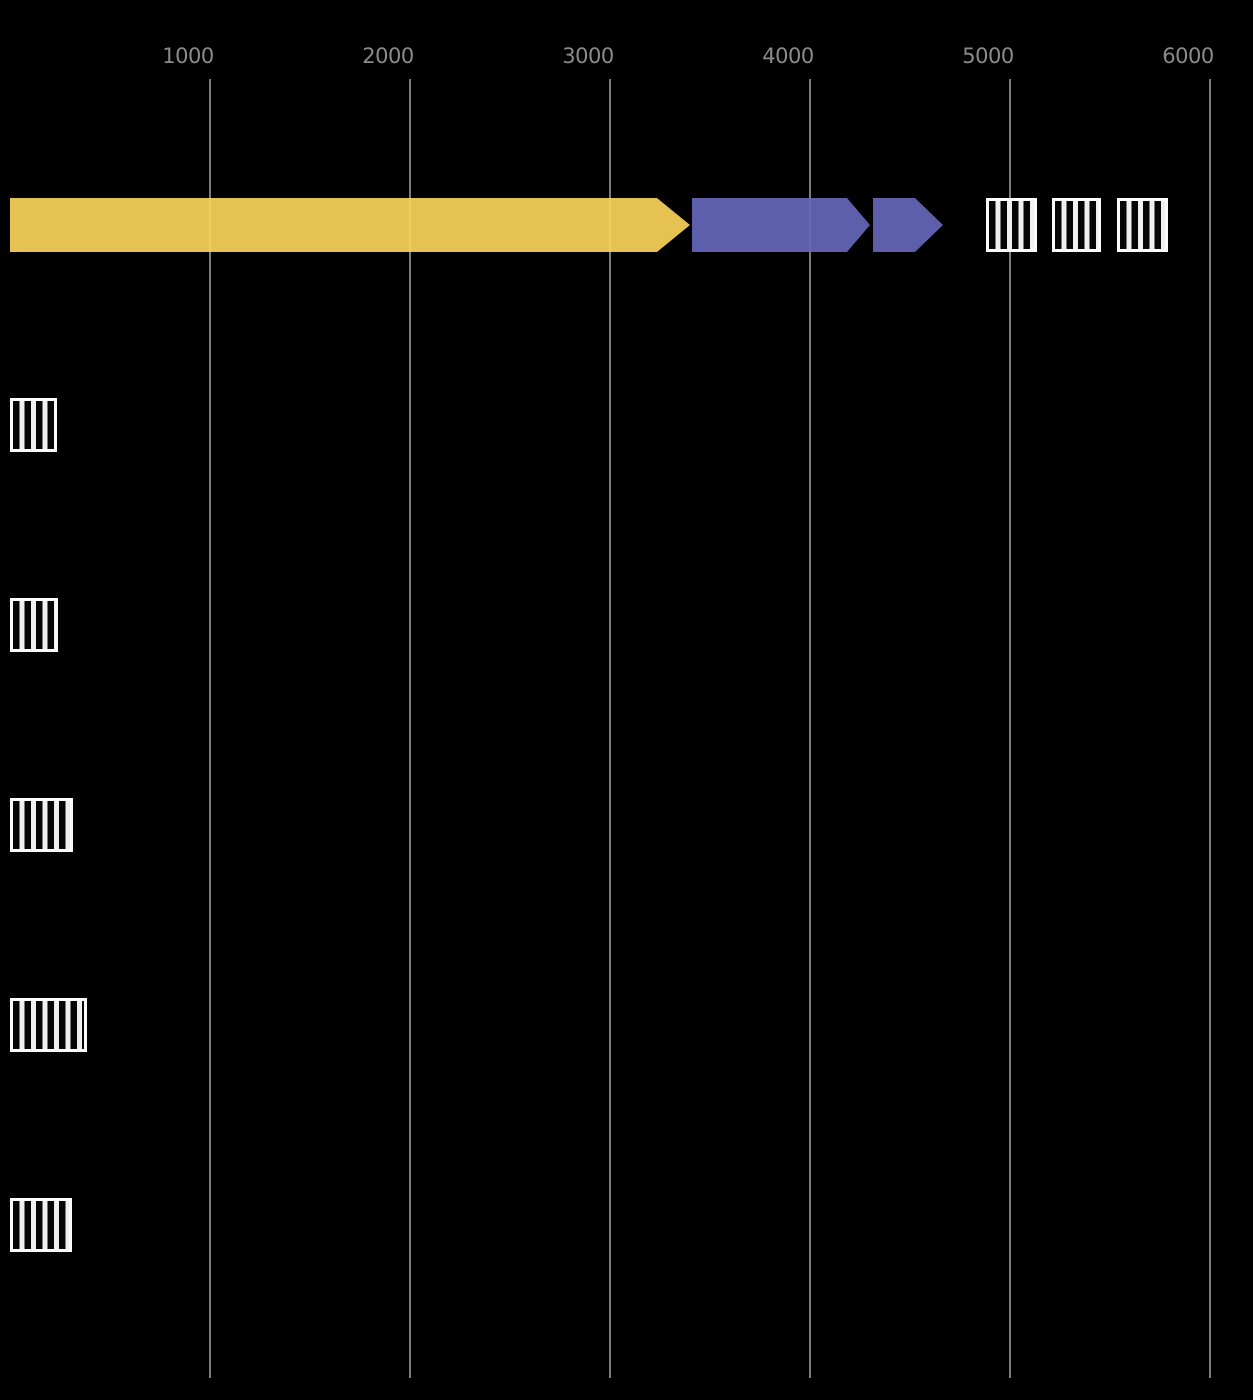 The width and height of the screenshot is (1253, 1400). What do you see at coordinates (788, 56) in the screenshot?
I see `axis-tick-label-4000: 4000` at bounding box center [788, 56].